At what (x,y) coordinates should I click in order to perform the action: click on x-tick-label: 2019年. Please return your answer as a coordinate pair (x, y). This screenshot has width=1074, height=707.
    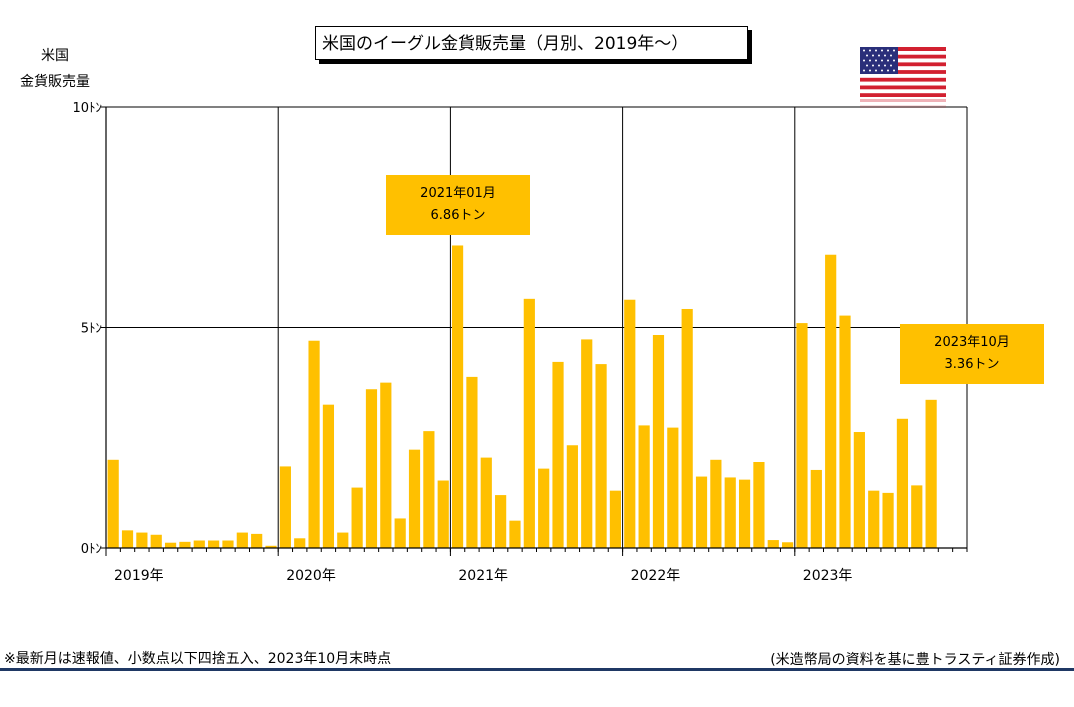
    Looking at the image, I should click on (139, 576).